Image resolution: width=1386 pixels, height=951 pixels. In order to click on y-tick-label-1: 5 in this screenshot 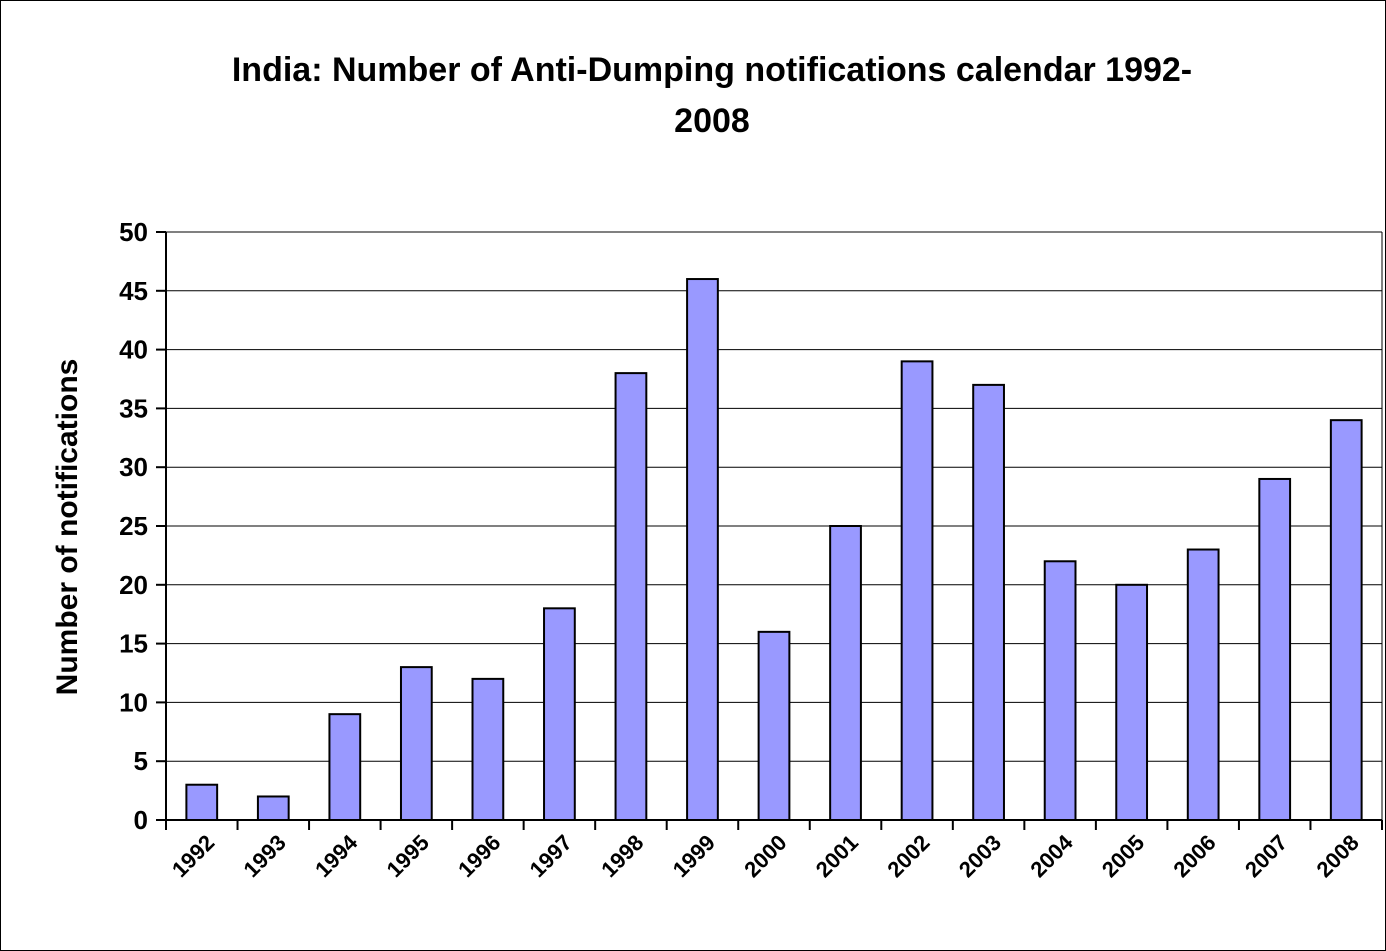, I will do `click(141, 761)`.